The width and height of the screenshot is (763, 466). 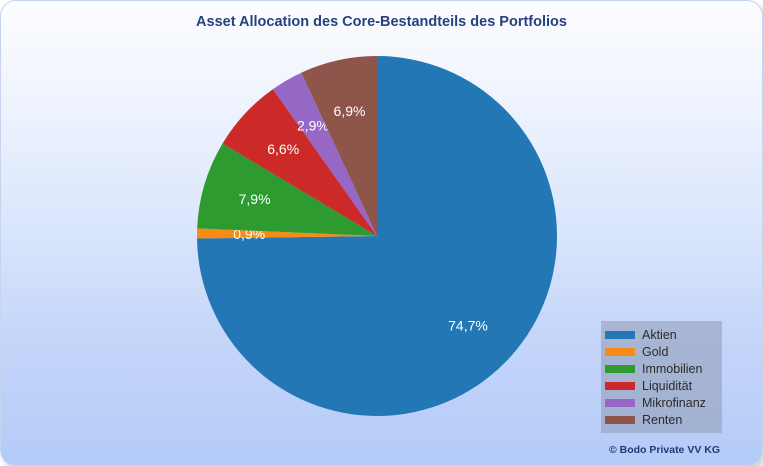 I want to click on legend-label: Mikrofinanz, so click(x=674, y=402).